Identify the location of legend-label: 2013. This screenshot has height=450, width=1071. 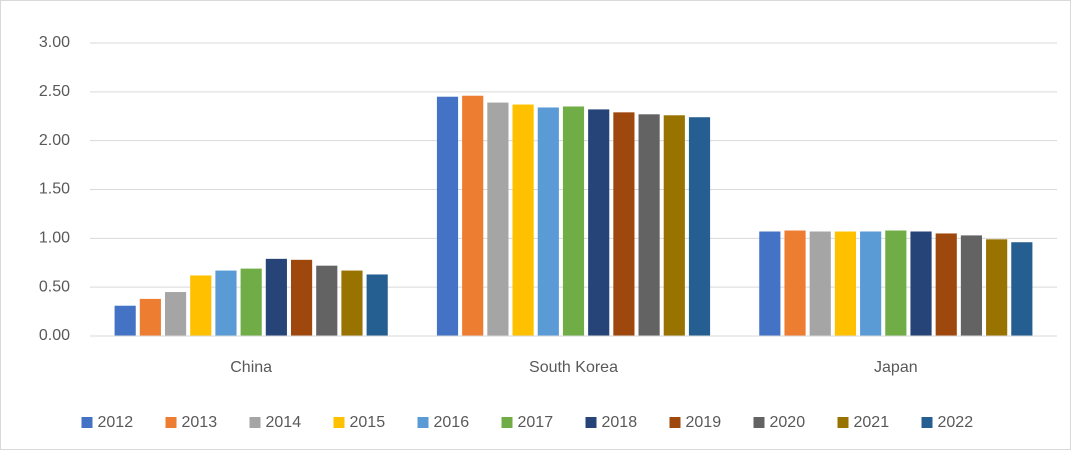
(200, 422).